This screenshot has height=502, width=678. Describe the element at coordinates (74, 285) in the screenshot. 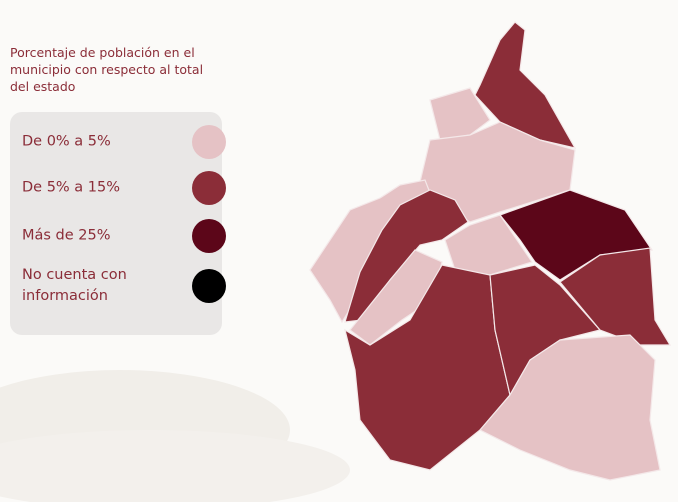

I see `legend-label: No cuenta con información` at that location.